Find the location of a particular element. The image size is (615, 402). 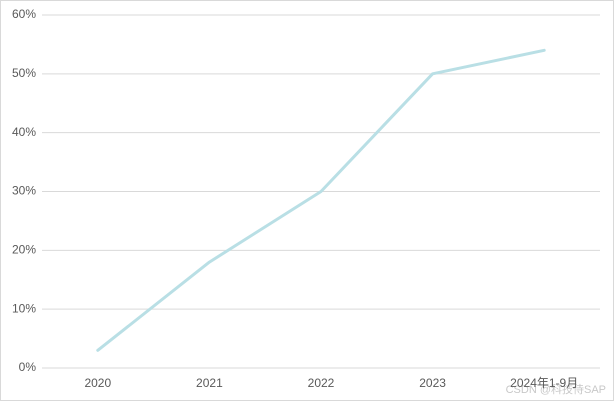

y-tick-label: 10% is located at coordinates (24, 308).